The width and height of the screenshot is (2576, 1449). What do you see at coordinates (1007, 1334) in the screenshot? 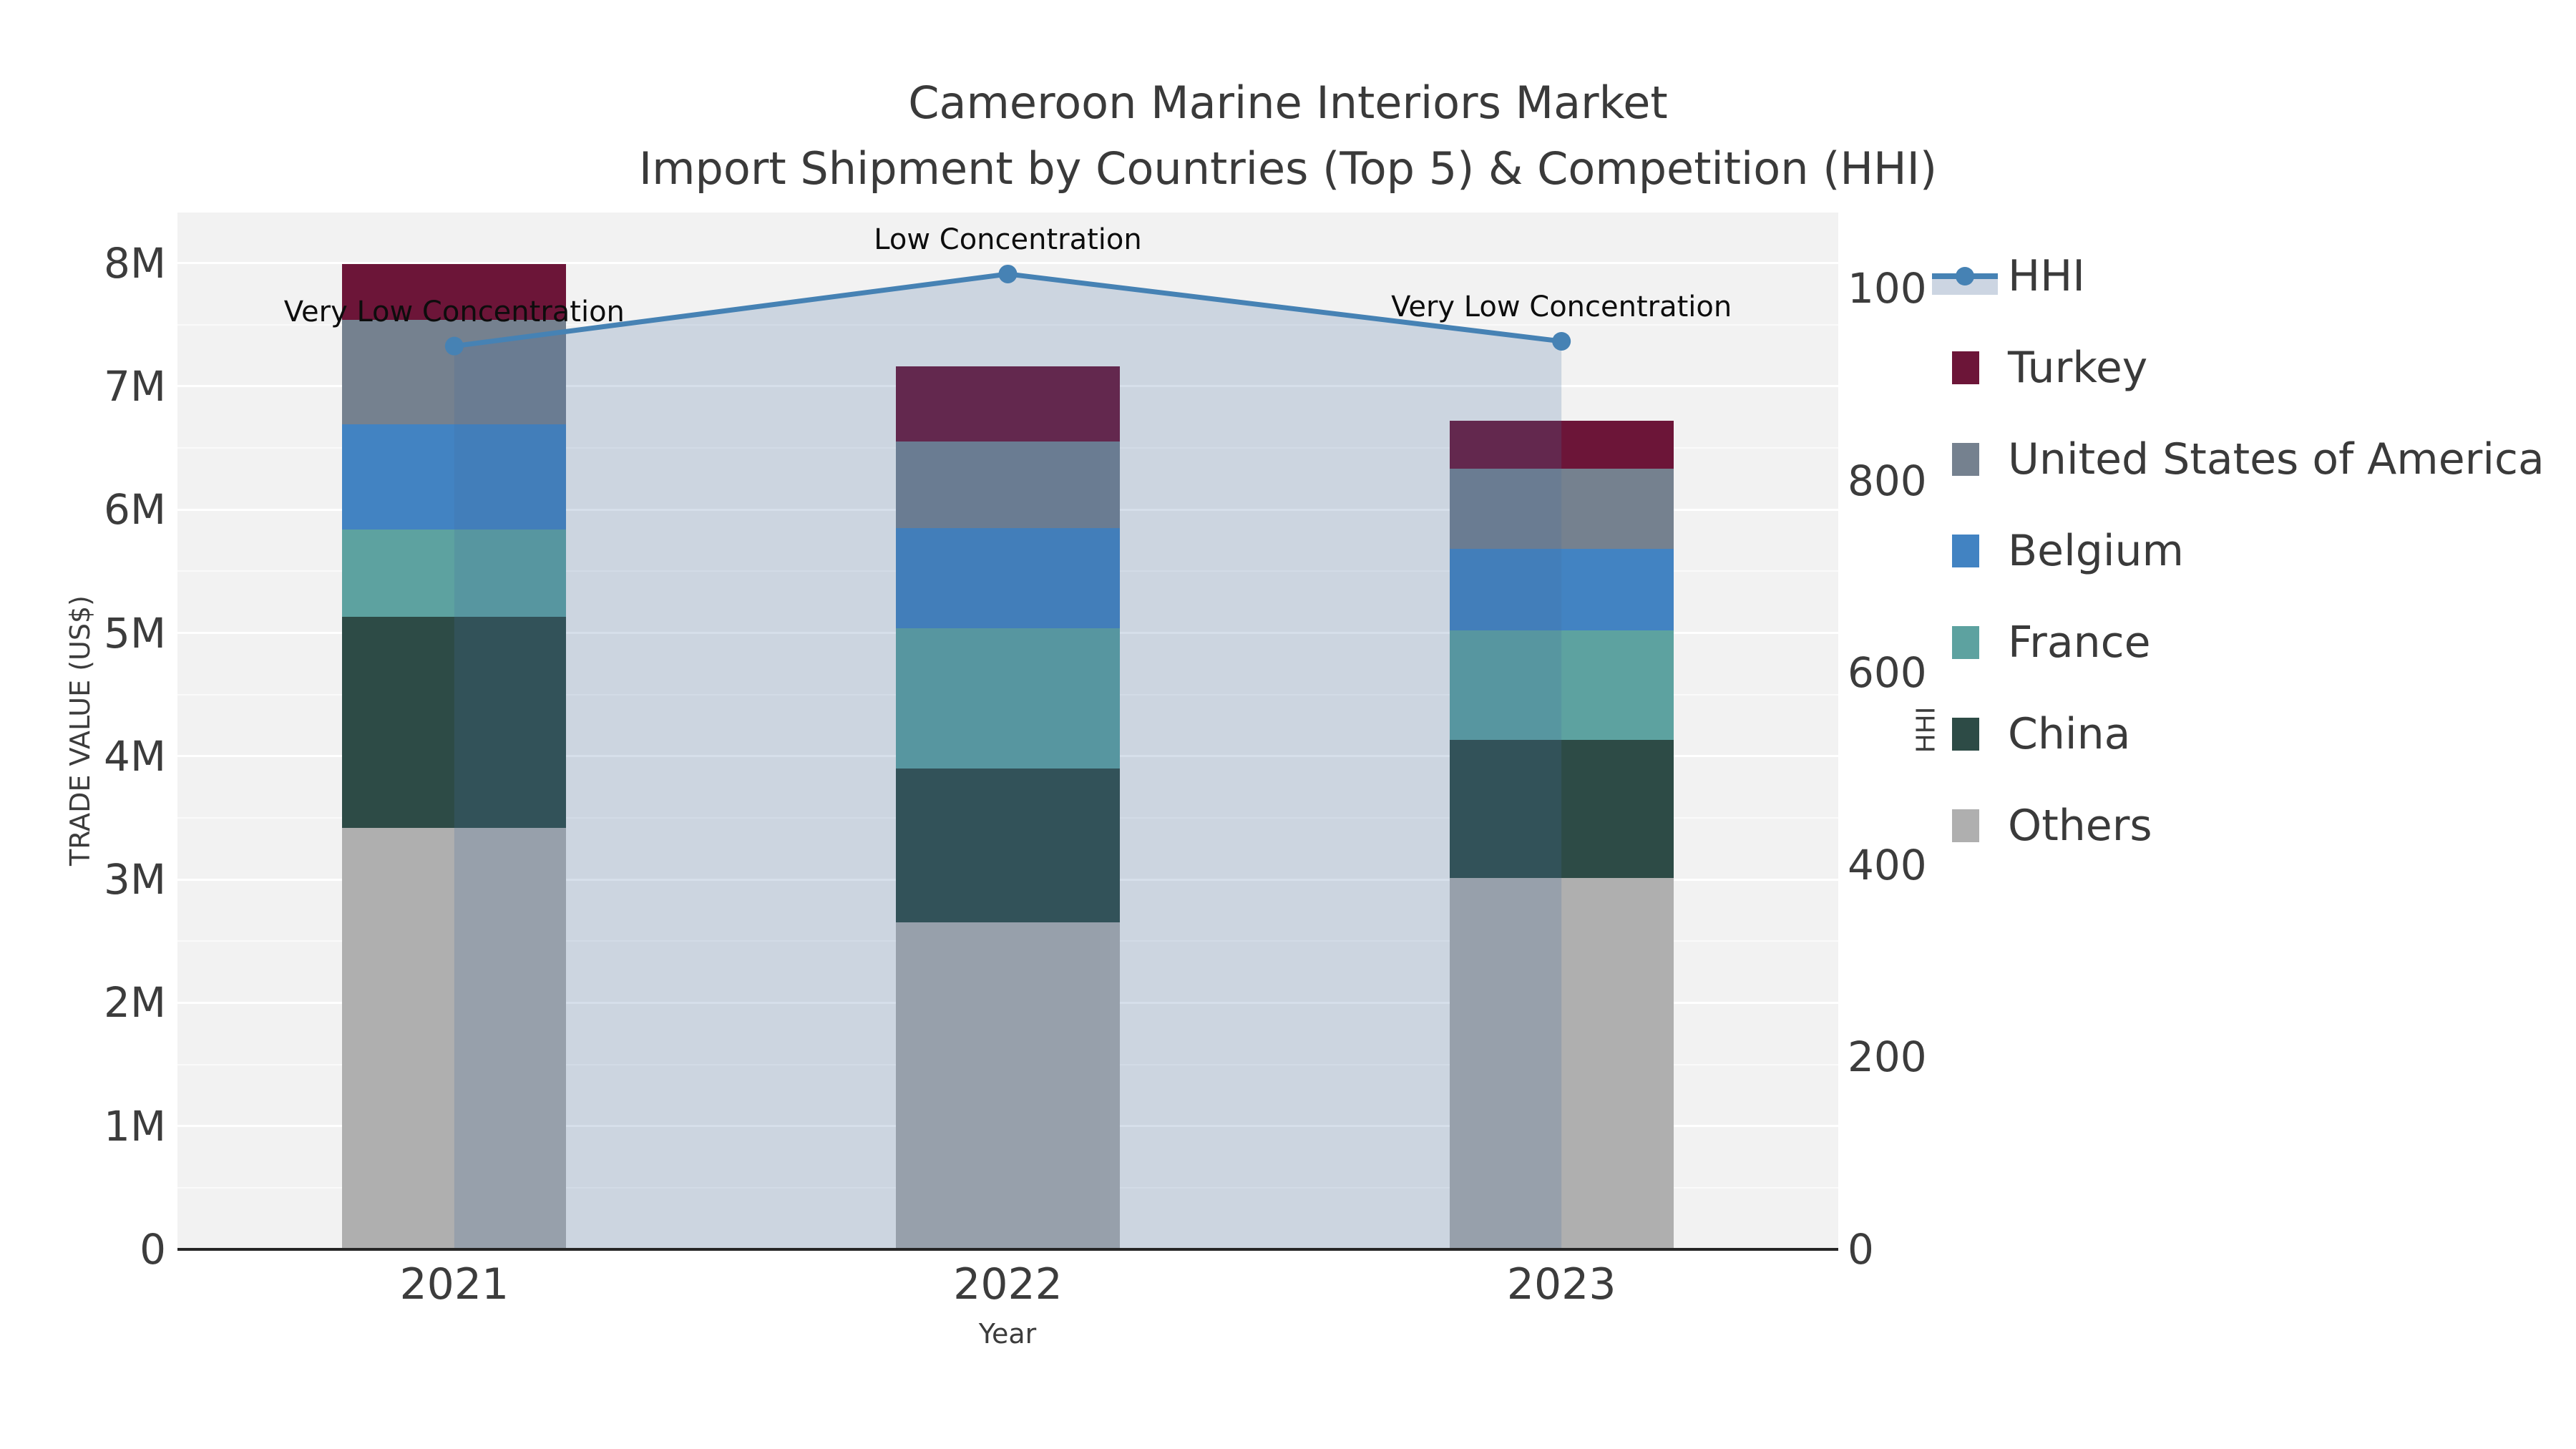
I see `x-axis-title: Year` at bounding box center [1007, 1334].